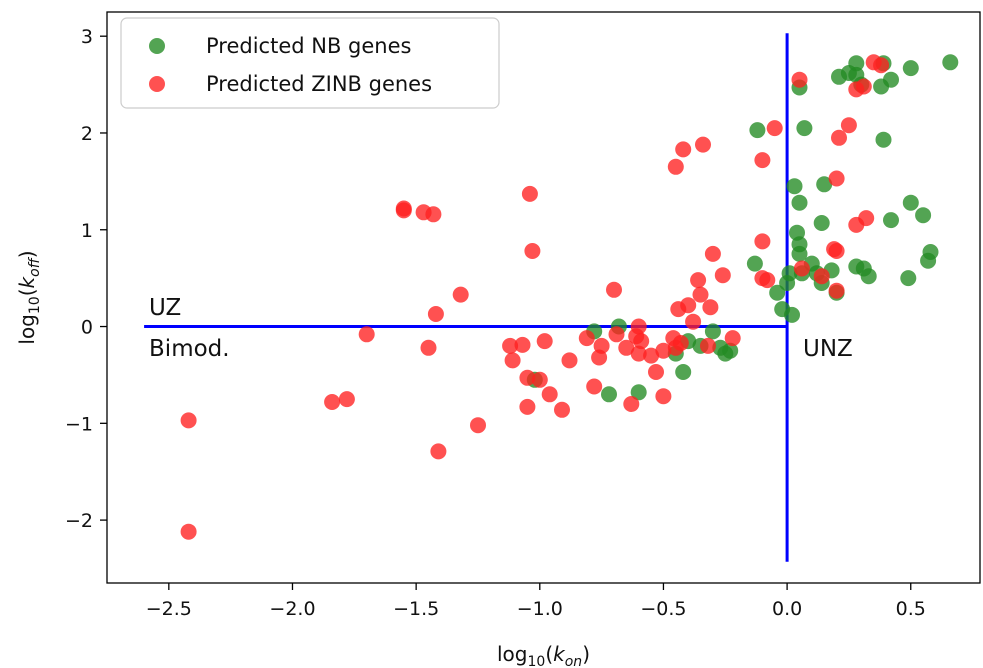  I want to click on x-axis-label-paren-close: ), so click(586, 654).